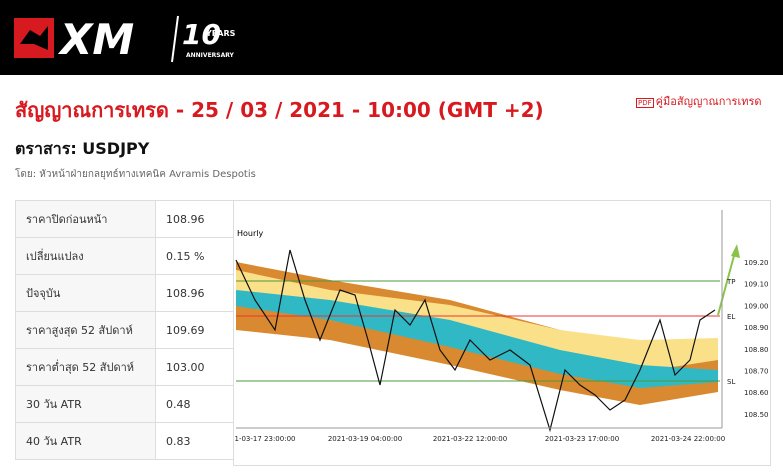  Describe the element at coordinates (756, 350) in the screenshot. I see `y-label: 108.80` at that location.